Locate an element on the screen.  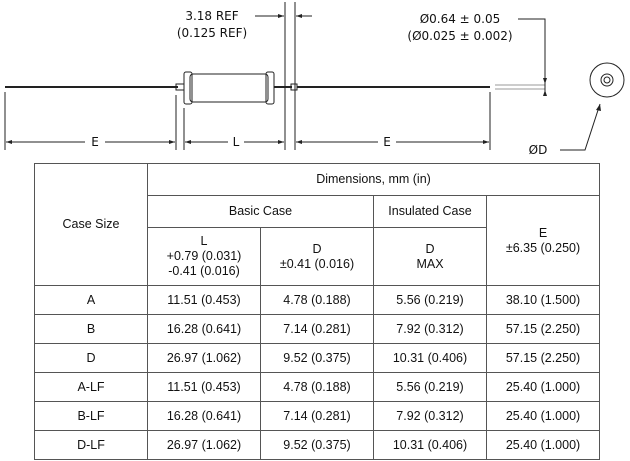
l-header-plus: +0.79 (0.031) is located at coordinates (204, 256).